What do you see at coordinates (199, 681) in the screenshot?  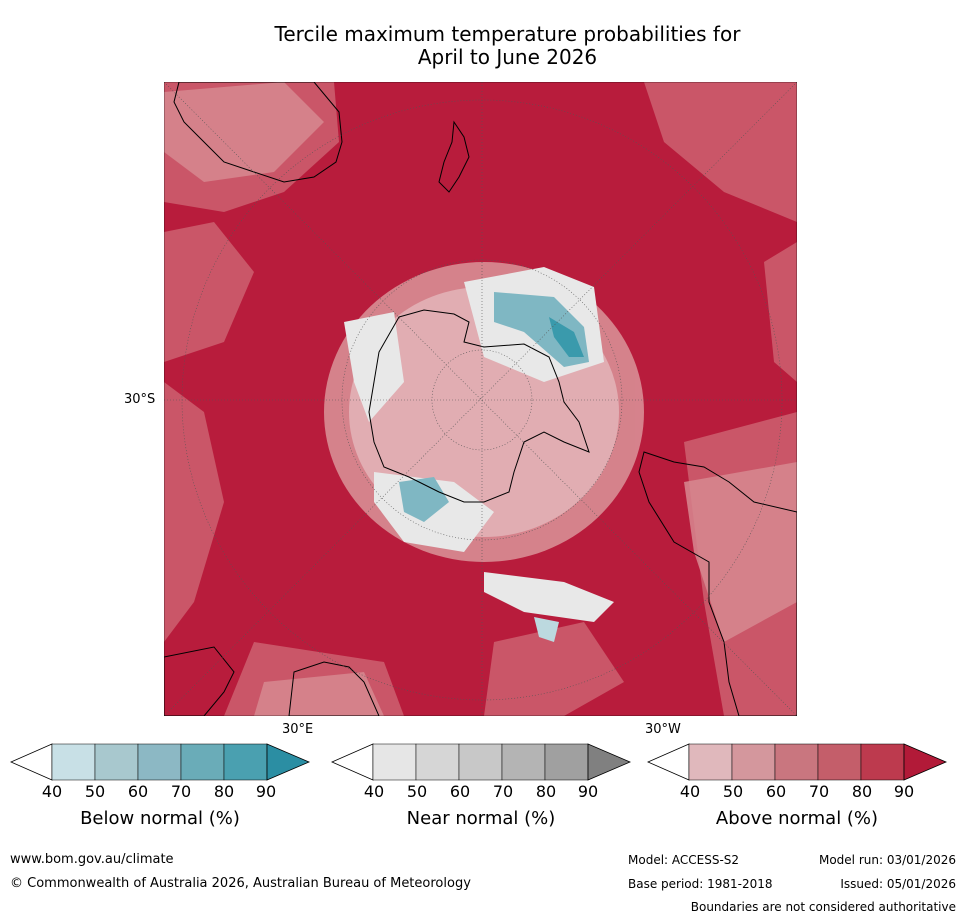 I see `africa-coastline` at bounding box center [199, 681].